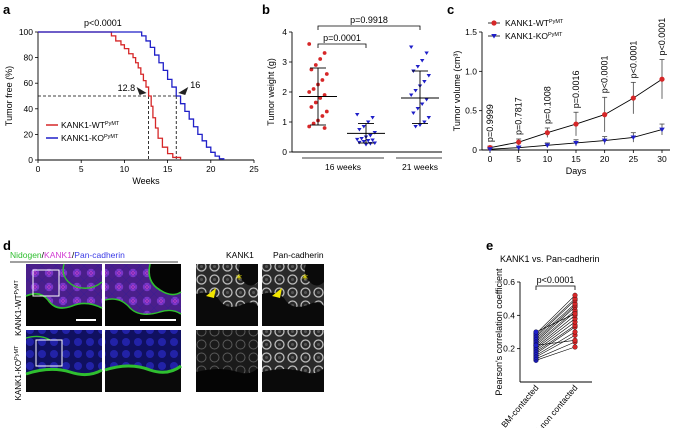  What do you see at coordinates (64, 294) in the screenshot?
I see `micrograph-wt-merge-overview` at bounding box center [64, 294].